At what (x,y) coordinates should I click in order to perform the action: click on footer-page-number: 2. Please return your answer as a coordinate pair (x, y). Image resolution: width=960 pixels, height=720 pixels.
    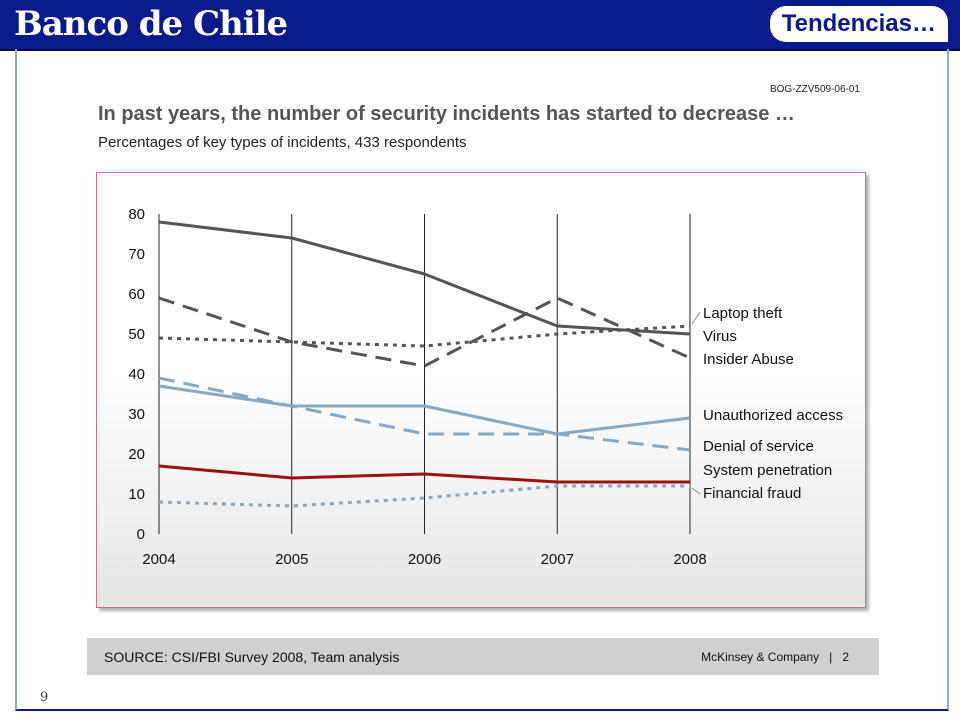
    Looking at the image, I should click on (845, 657).